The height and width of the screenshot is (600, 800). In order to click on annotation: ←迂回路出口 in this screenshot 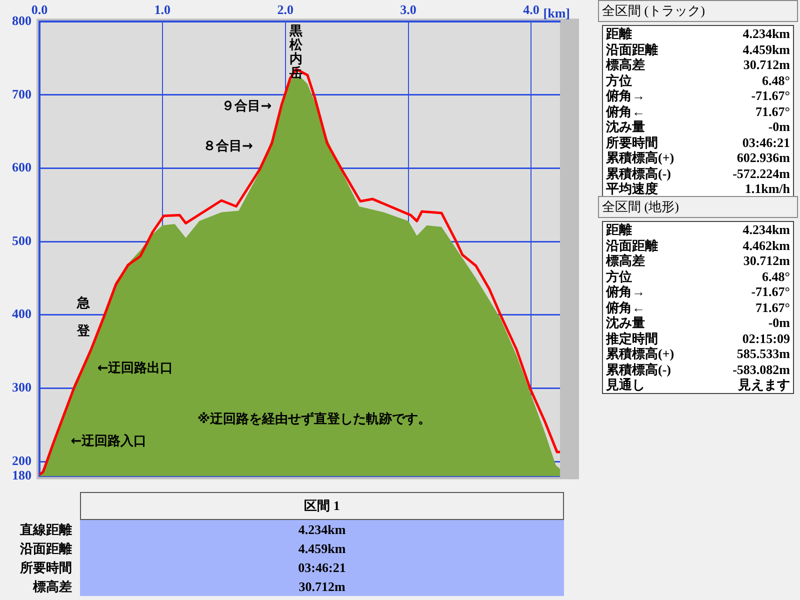, I will do `click(135, 368)`.